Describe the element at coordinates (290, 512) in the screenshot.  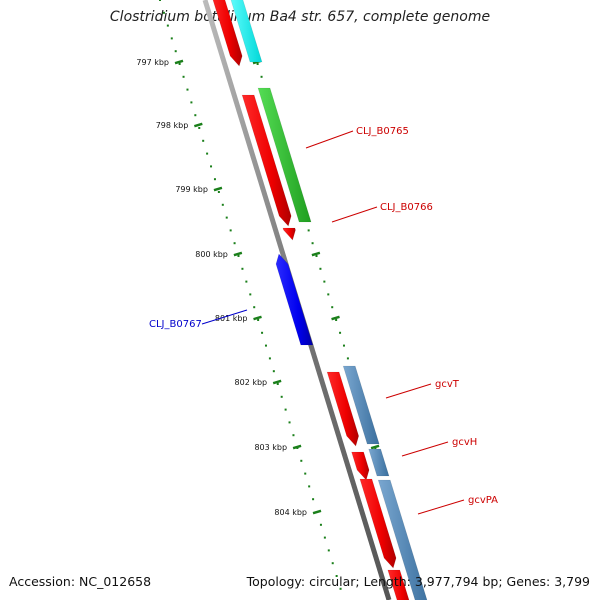
I see `tick-label: 804 kbp` at that location.